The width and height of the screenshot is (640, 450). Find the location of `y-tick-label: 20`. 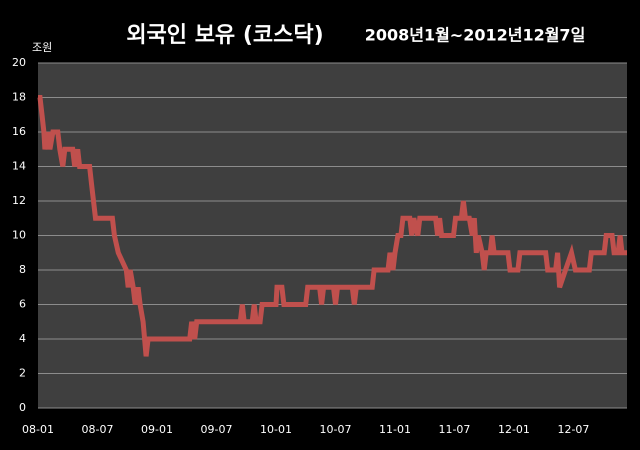

y-tick-label: 20 is located at coordinates (19, 62).